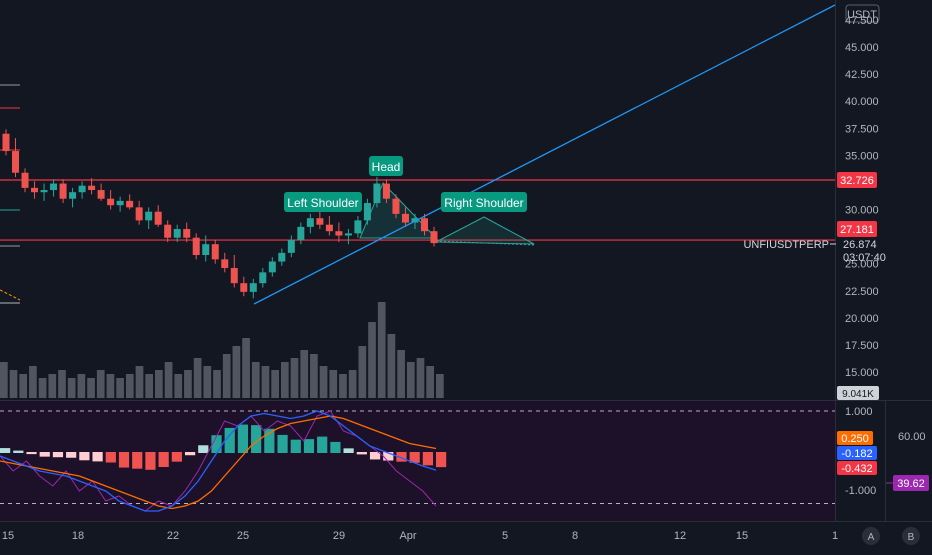  Describe the element at coordinates (909, 461) in the screenshot. I see `rsi-pane-bg` at that location.